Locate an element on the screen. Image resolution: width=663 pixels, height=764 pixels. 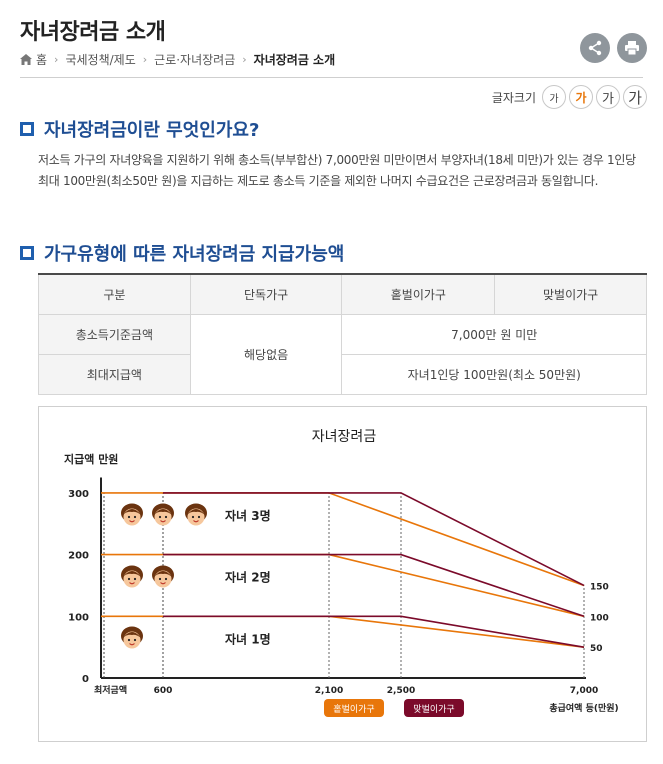
font-size-large-button: 가 is located at coordinates (608, 97).